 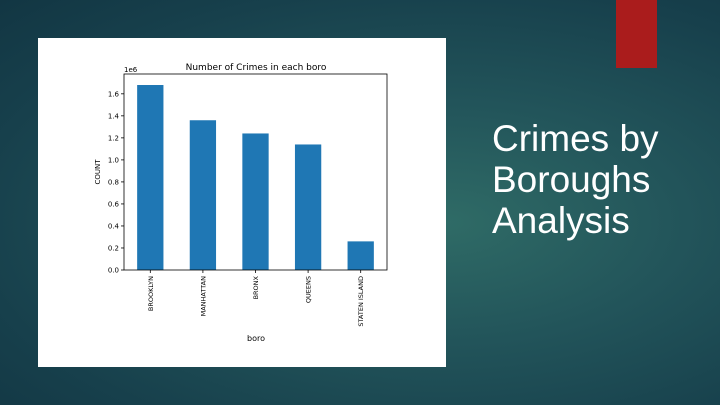 I want to click on slide-title: Crimes by Boroughs Analysis, so click(x=575, y=179).